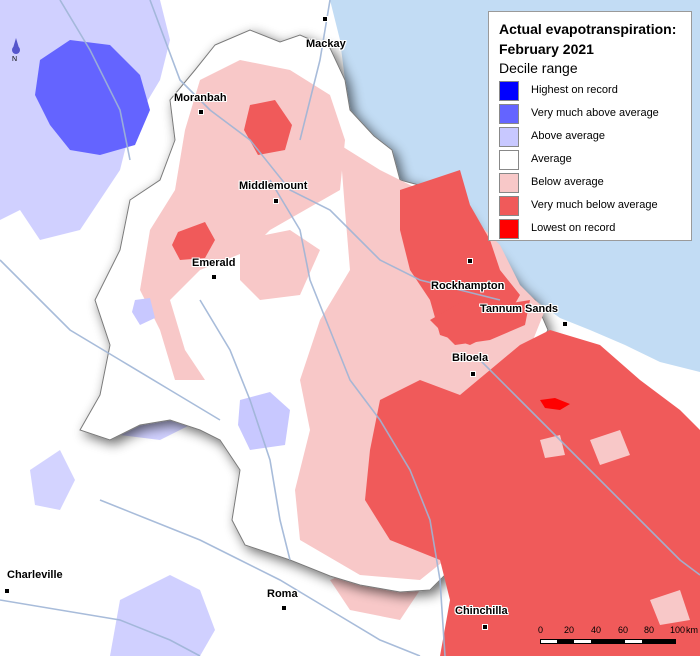  Describe the element at coordinates (538, 68) in the screenshot. I see `legend-subtitle: Decile range` at that location.